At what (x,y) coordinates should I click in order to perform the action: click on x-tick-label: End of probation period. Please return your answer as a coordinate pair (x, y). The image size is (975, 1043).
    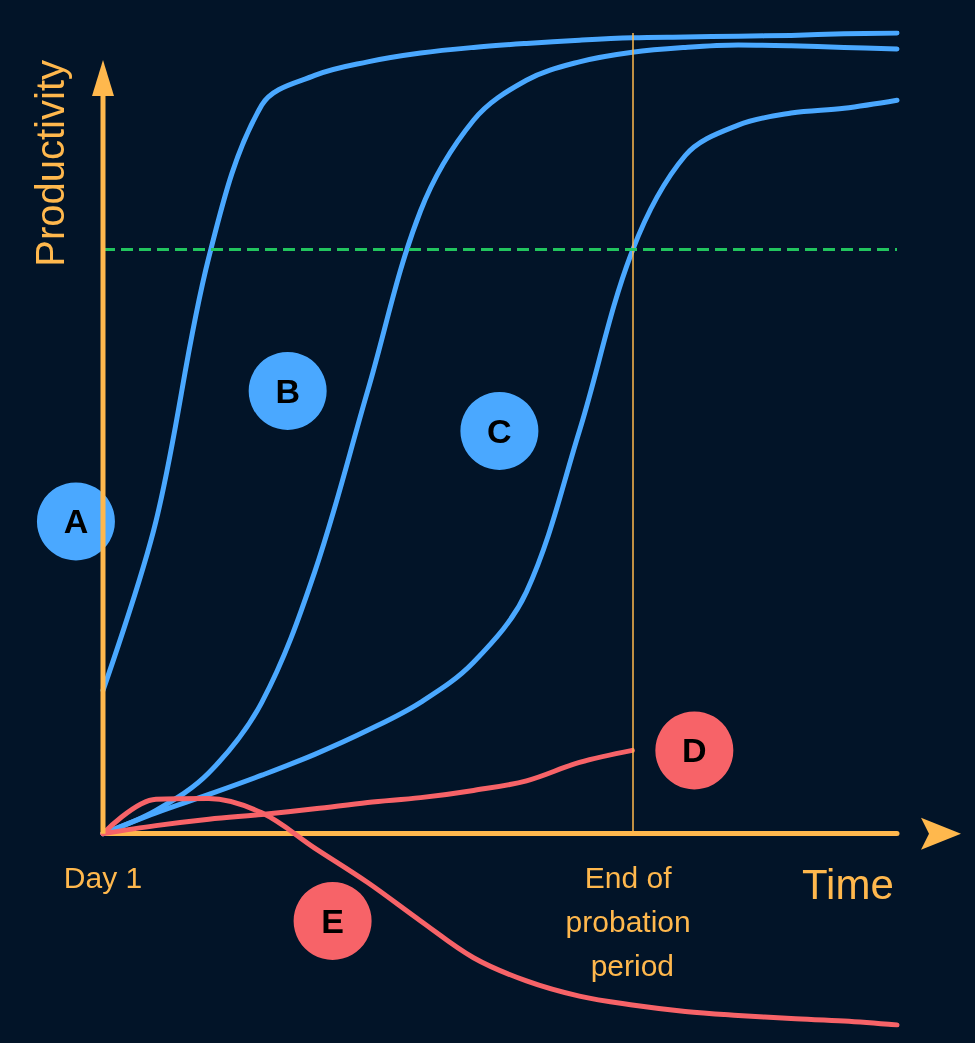
    Looking at the image, I should click on (632, 922).